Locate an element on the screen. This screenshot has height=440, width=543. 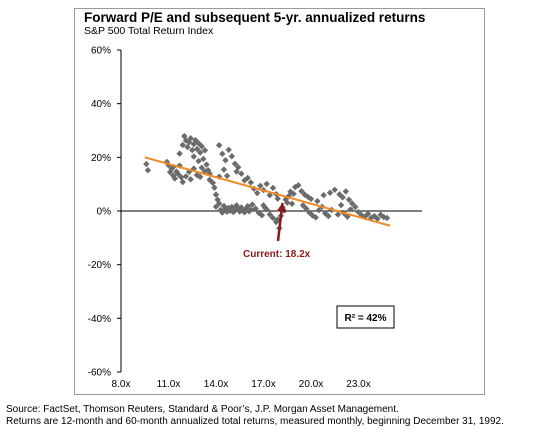
annotations: Current: 18.2x R² = 42% is located at coordinates (319, 265).